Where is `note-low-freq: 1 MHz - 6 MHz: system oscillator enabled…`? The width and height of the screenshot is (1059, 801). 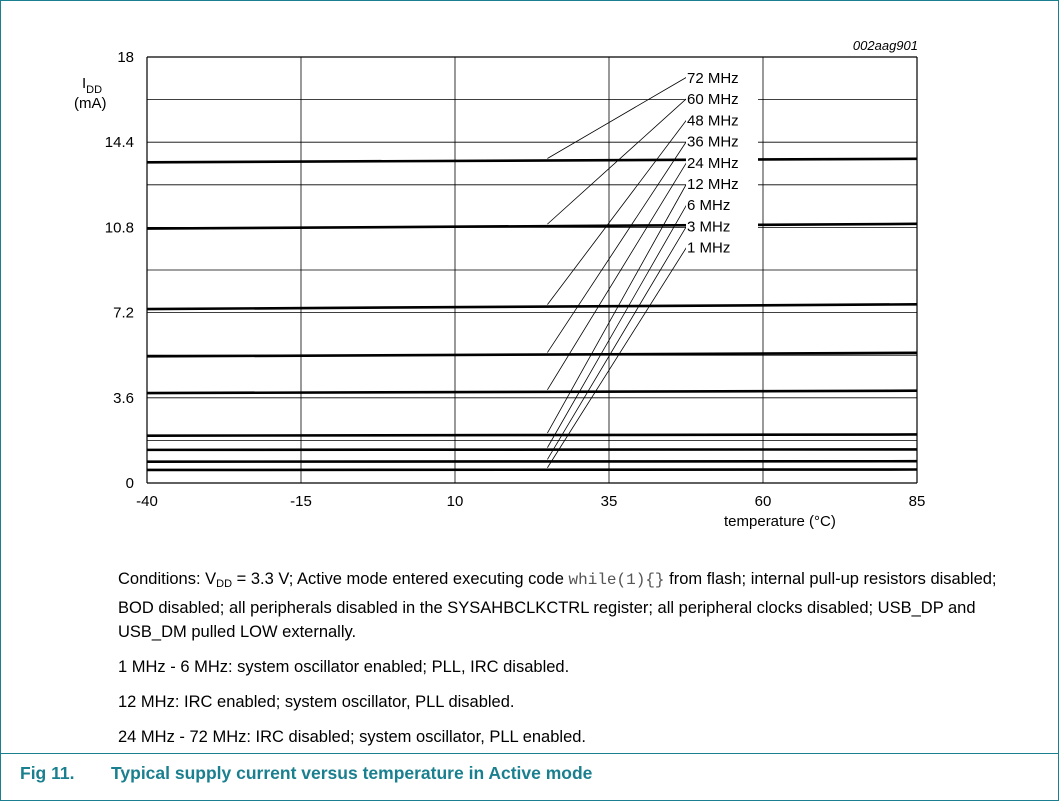 note-low-freq: 1 MHz - 6 MHz: system oscillator enabled… is located at coordinates (344, 667).